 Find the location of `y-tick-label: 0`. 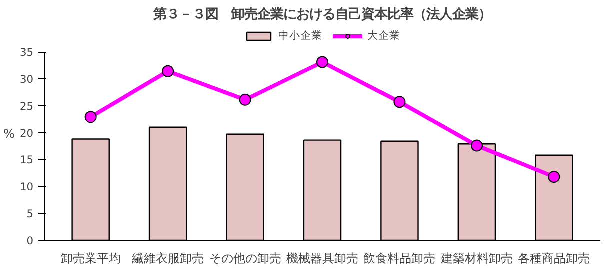

y-tick-label: 0 is located at coordinates (30, 241).